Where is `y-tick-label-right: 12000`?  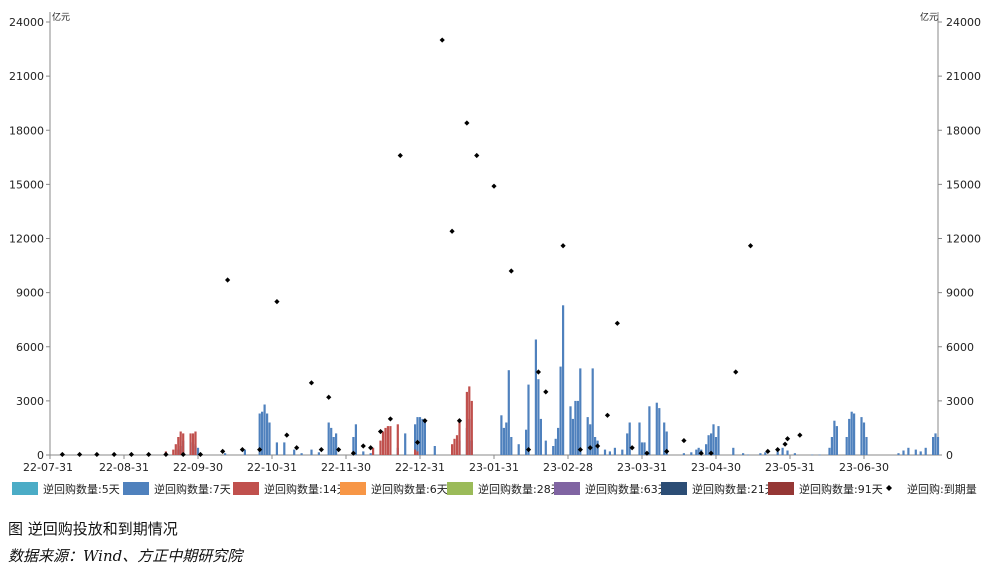 y-tick-label-right: 12000 is located at coordinates (963, 239).